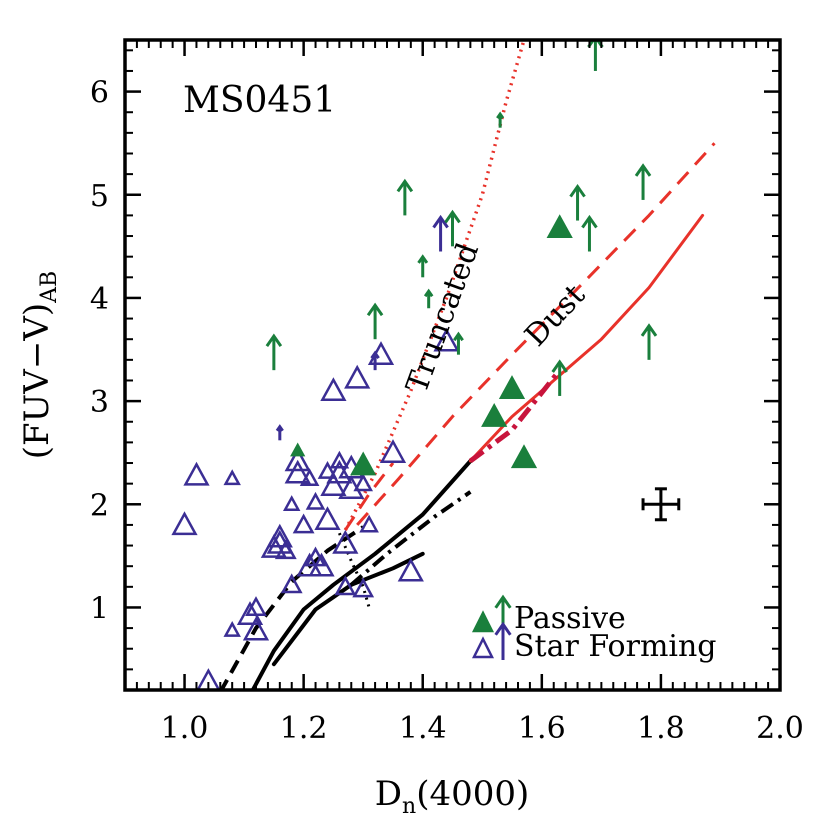  Describe the element at coordinates (99, 608) in the screenshot. I see `y-tick-label: 1` at that location.